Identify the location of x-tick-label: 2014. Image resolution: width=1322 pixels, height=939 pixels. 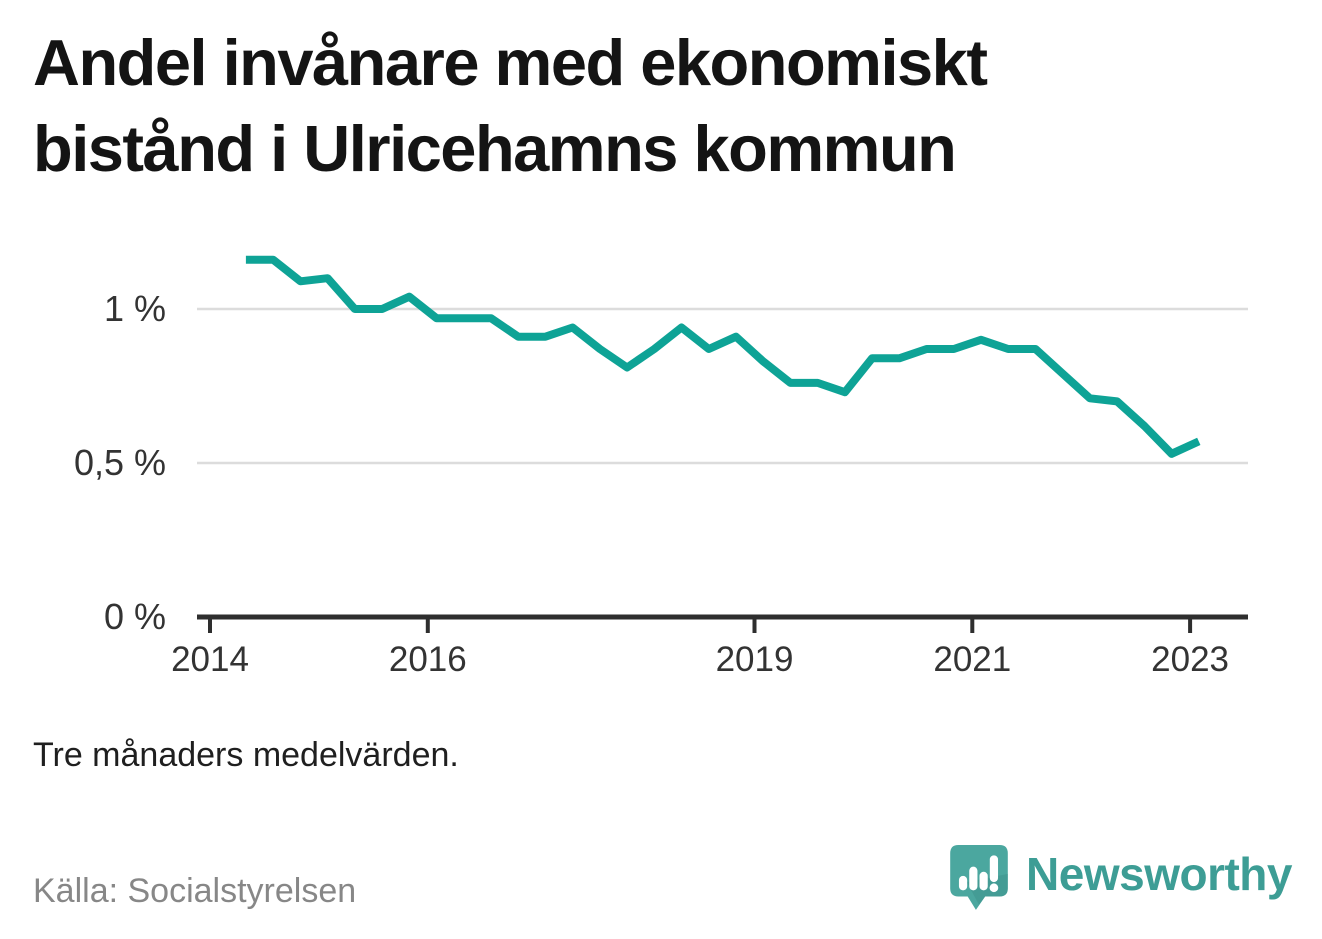
(210, 659).